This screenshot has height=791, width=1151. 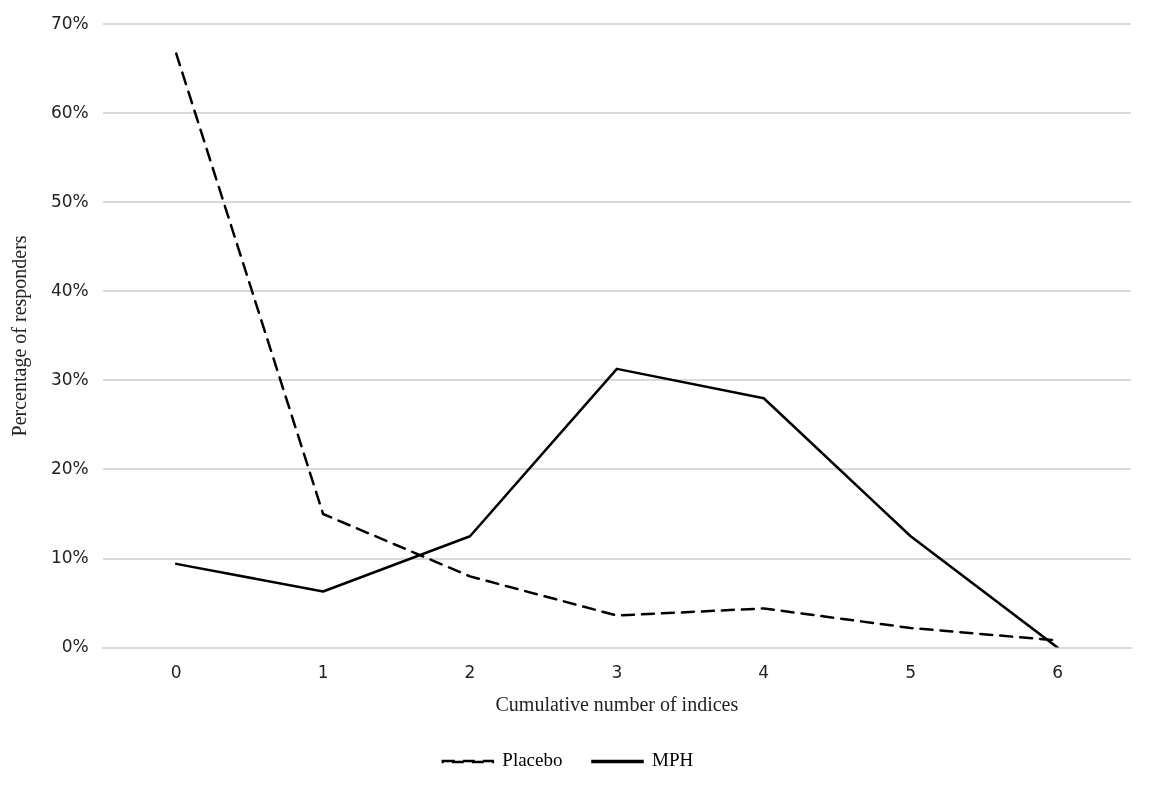 What do you see at coordinates (69, 378) in the screenshot?
I see `y-tick-label: 30%` at bounding box center [69, 378].